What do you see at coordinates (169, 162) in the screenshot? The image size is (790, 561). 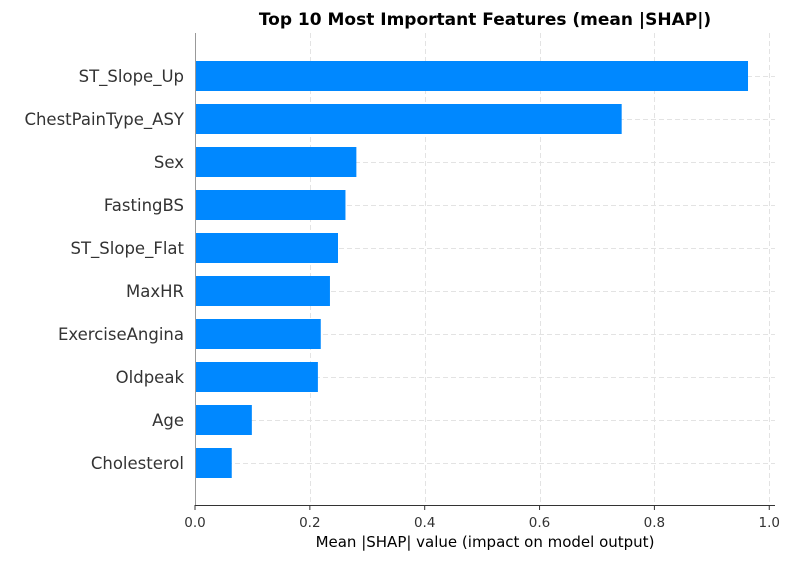 I see `y-tick-label: Sex` at bounding box center [169, 162].